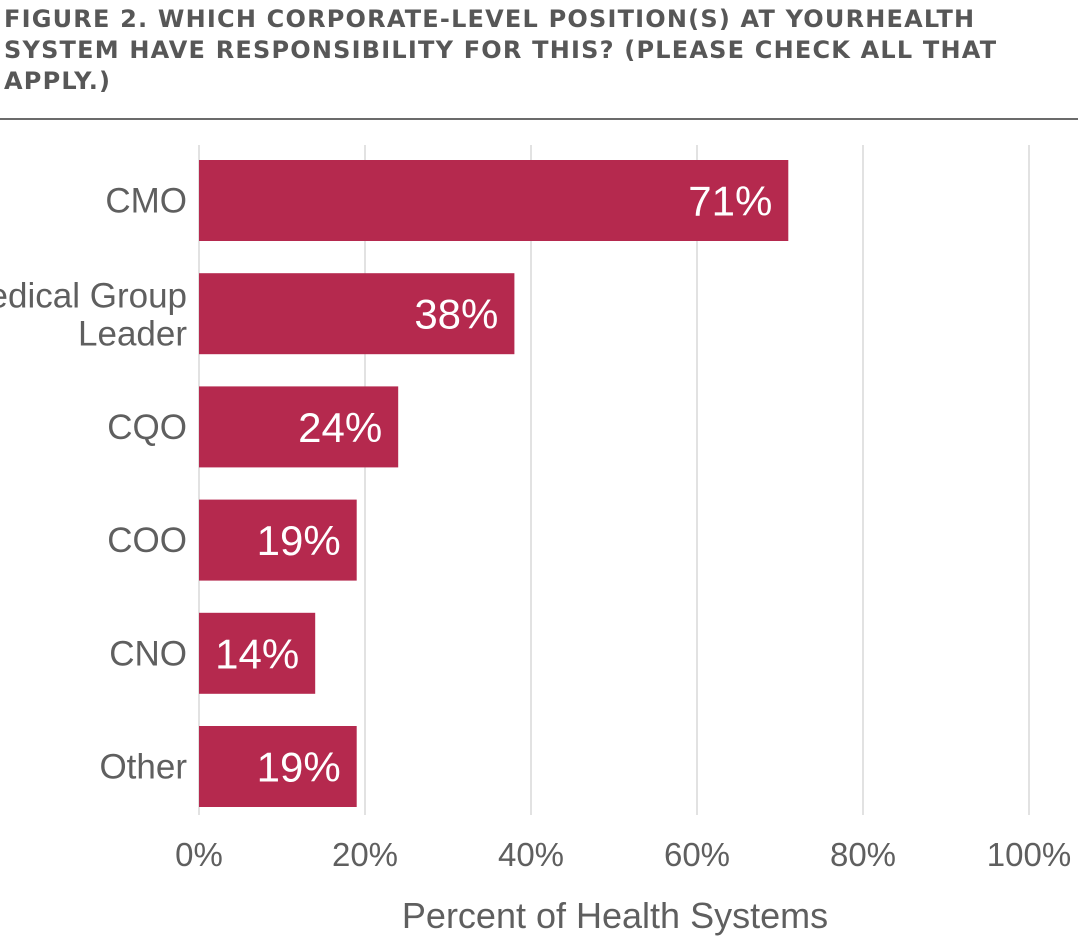 The image size is (1078, 947). Describe the element at coordinates (147, 427) in the screenshot. I see `category-label: CQO` at that location.